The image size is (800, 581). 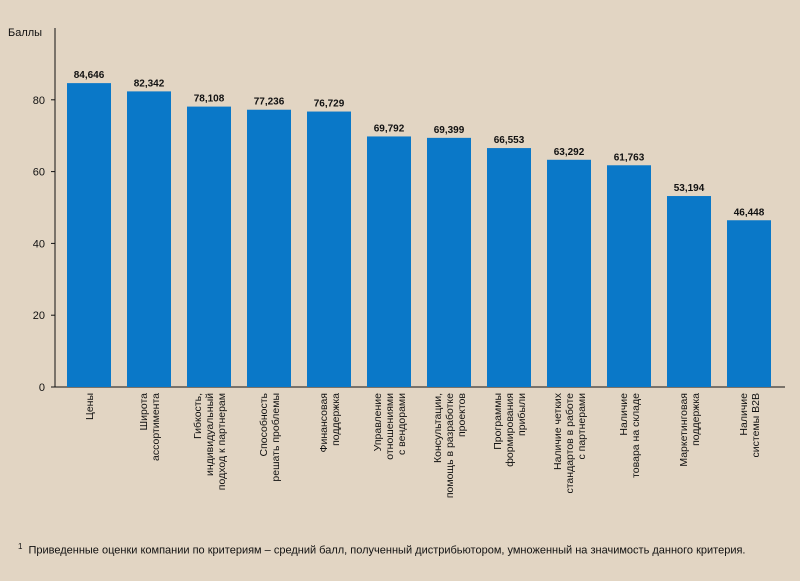 I want to click on x-tick-label: помощь в разработке, so click(x=450, y=445).